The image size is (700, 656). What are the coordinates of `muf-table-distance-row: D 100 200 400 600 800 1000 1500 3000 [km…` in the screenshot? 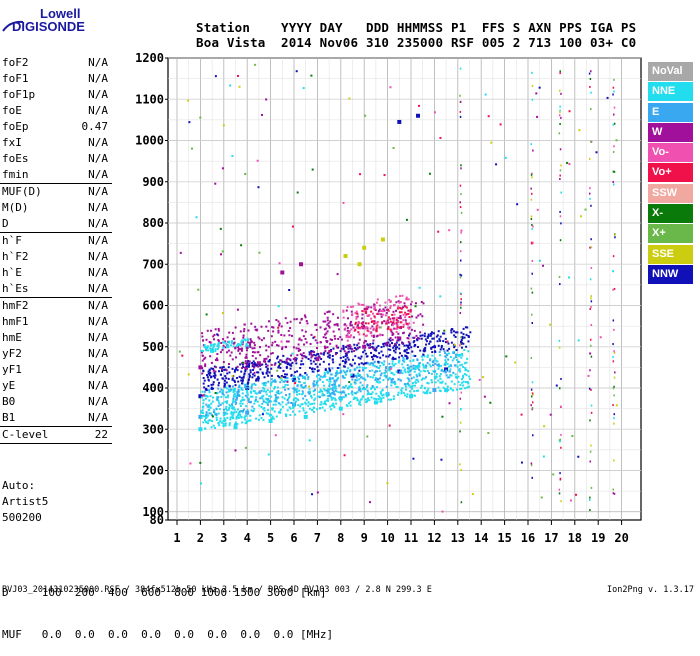 It's located at (164, 592).